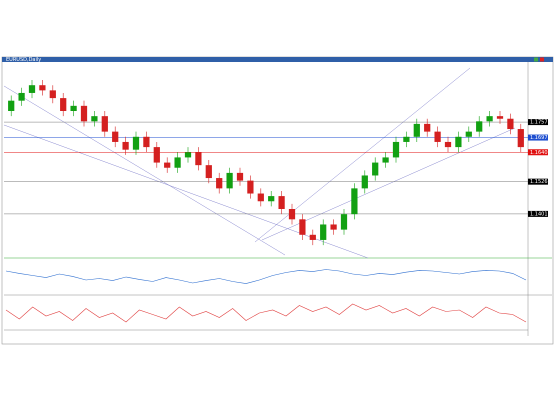 Image resolution: width=555 pixels, height=404 pixels. Describe the element at coordinates (536, 59) in the screenshot. I see `maximize-button` at that location.